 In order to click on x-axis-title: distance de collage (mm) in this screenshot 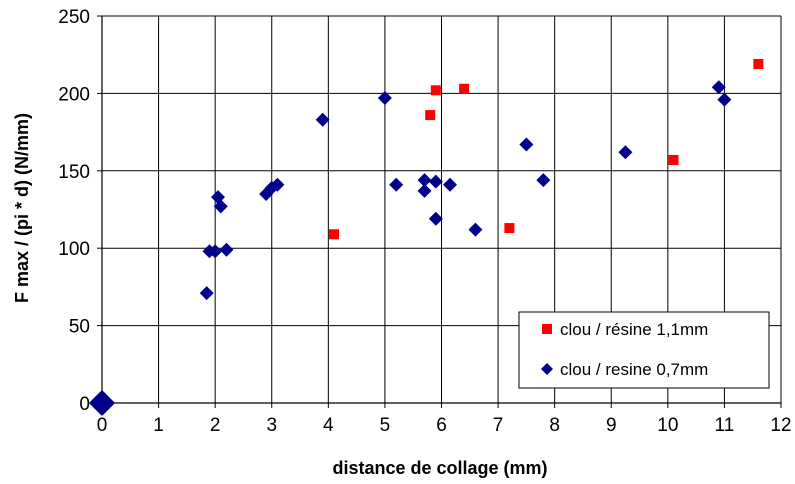, I will do `click(439, 468)`.